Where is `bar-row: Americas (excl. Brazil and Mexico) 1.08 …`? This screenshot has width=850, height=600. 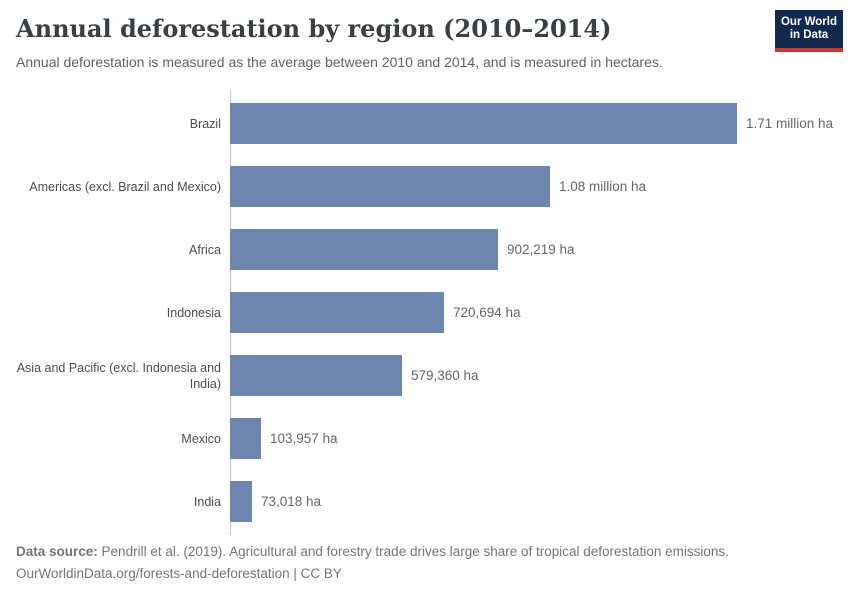
bar-row: Americas (excl. Brazil and Mexico) 1.08 … is located at coordinates (425, 186).